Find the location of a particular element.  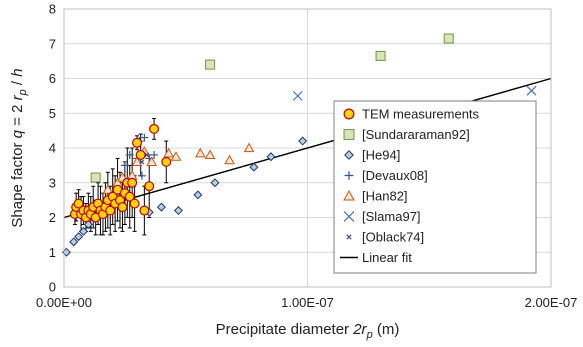

y-tick-label: 7 is located at coordinates (52, 43).